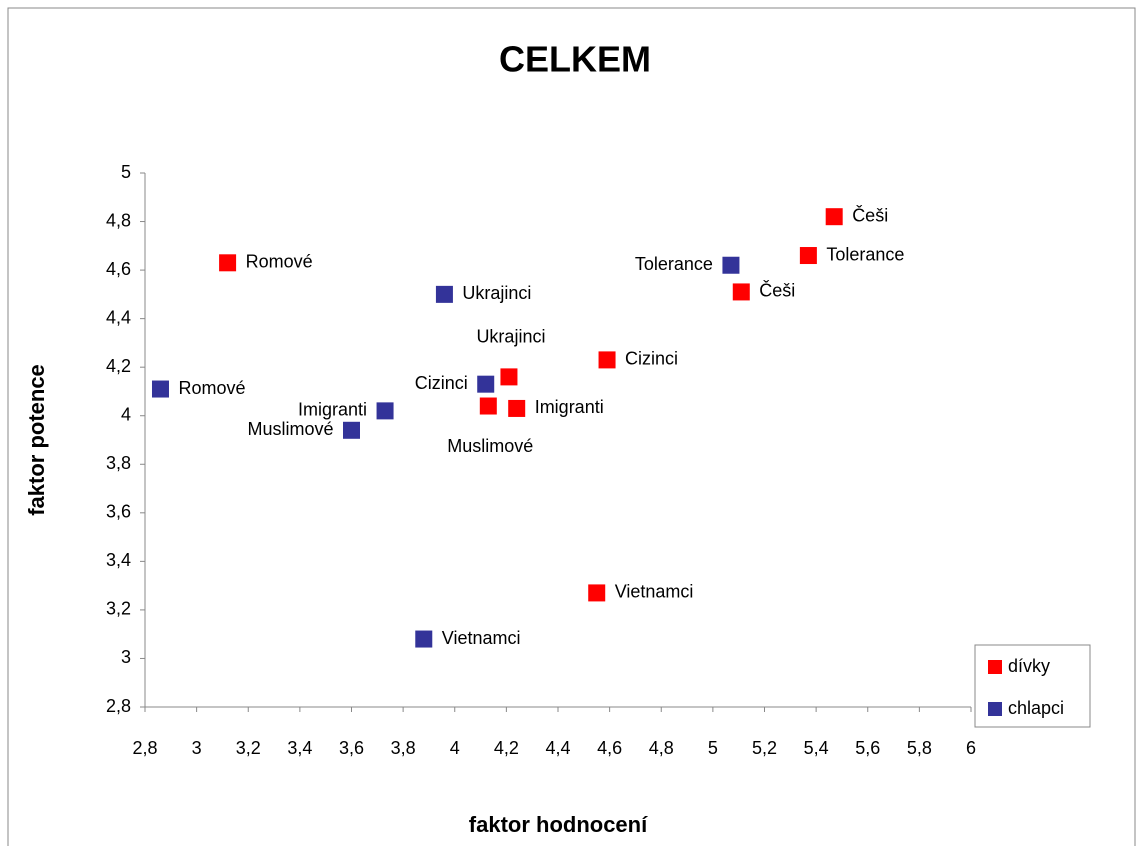  What do you see at coordinates (403, 748) in the screenshot?
I see `x-tick-label: 3,8` at bounding box center [403, 748].